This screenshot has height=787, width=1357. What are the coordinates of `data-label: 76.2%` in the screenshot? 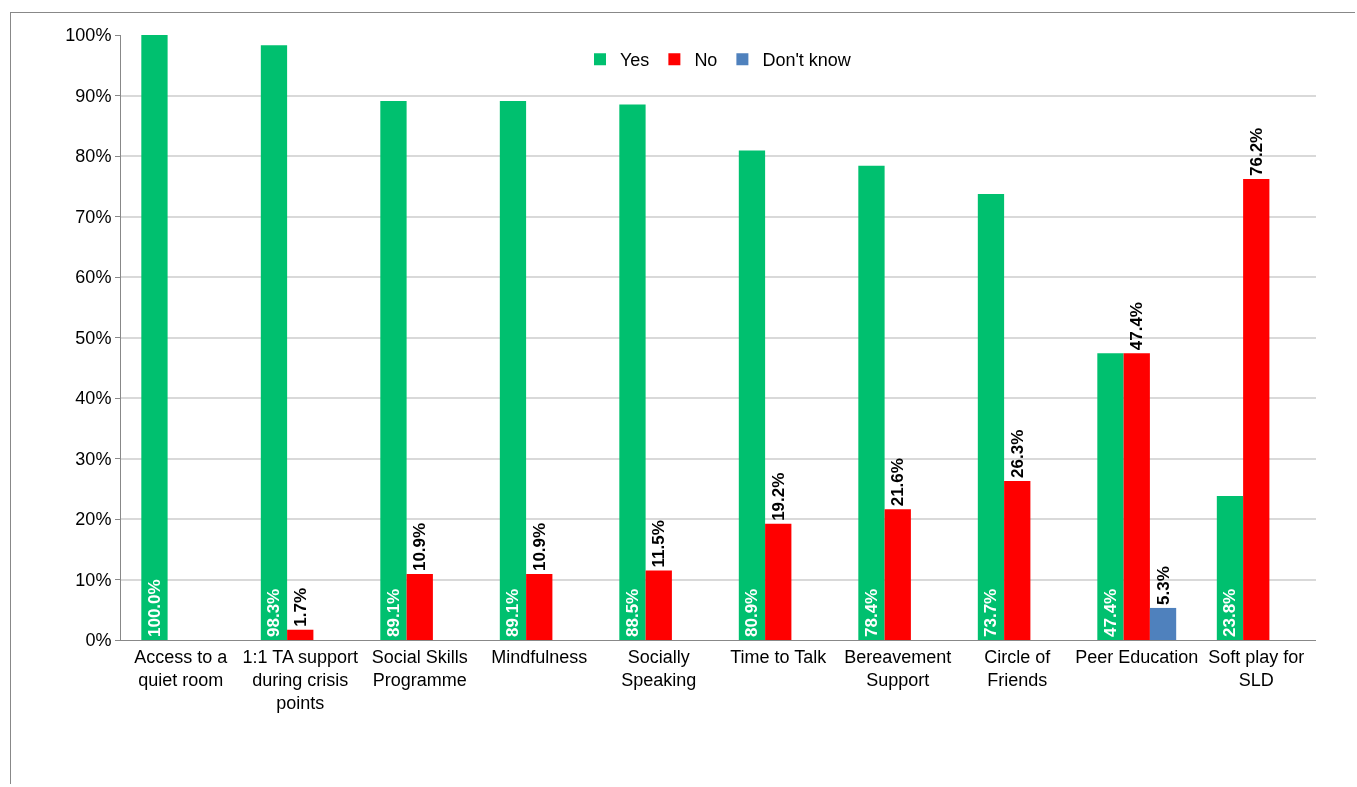 It's located at (1256, 151).